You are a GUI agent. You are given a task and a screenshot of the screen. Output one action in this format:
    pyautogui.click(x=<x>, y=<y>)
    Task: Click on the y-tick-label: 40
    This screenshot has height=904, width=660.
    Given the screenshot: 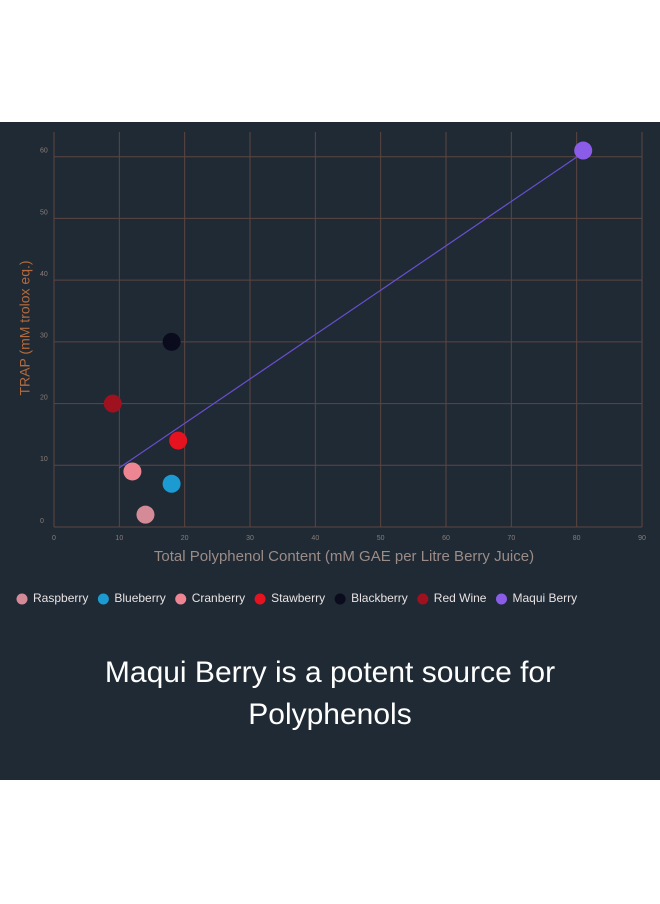 What is the action you would take?
    pyautogui.click(x=44, y=274)
    